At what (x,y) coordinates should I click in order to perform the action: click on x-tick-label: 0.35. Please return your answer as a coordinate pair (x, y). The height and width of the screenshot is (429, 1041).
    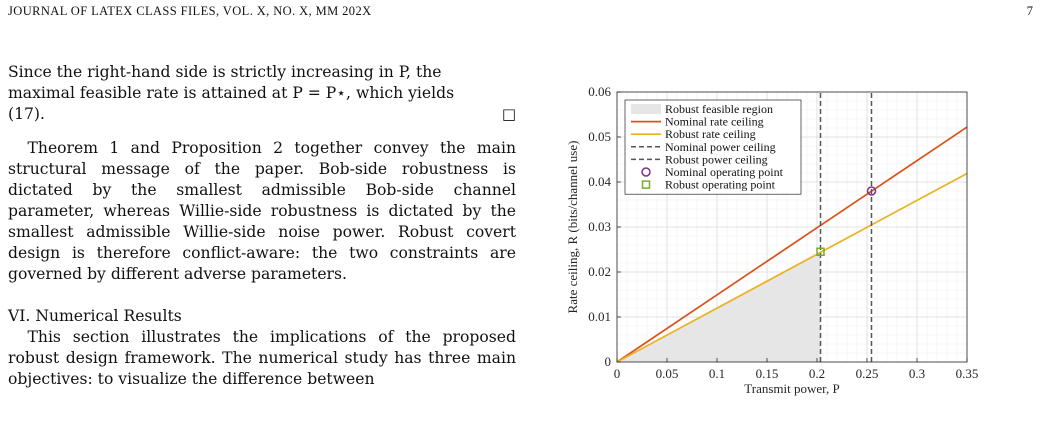
    Looking at the image, I should click on (967, 373).